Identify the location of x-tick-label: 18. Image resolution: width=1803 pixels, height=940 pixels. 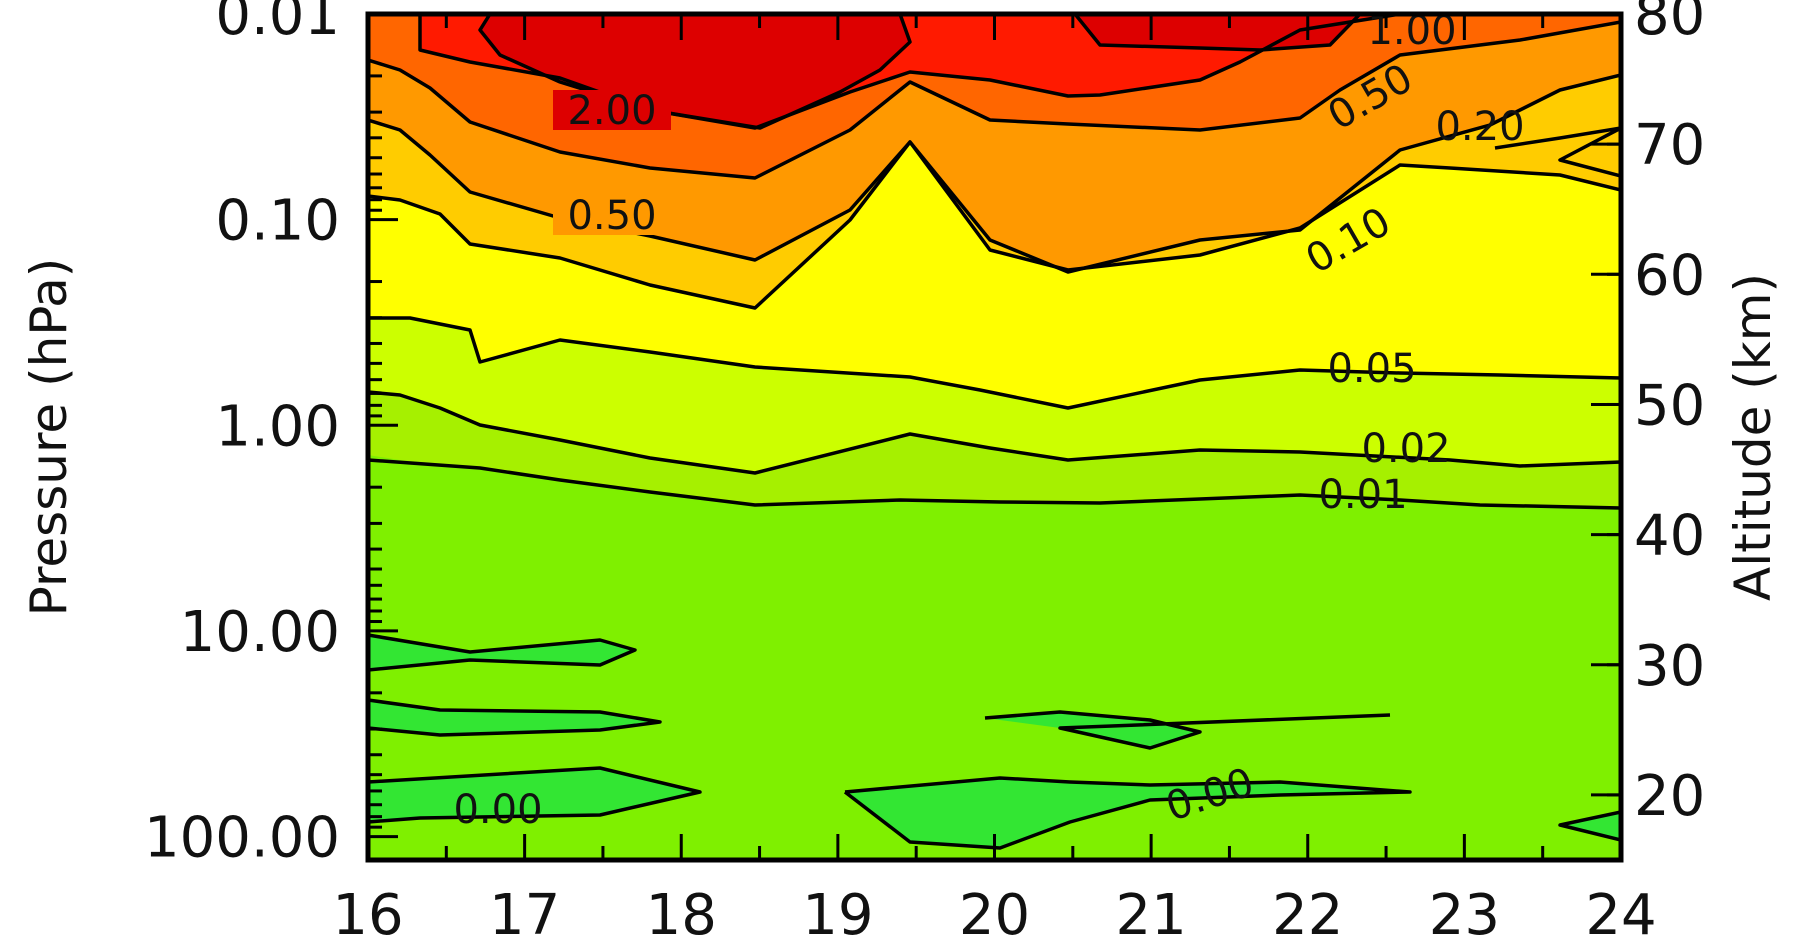
(681, 911).